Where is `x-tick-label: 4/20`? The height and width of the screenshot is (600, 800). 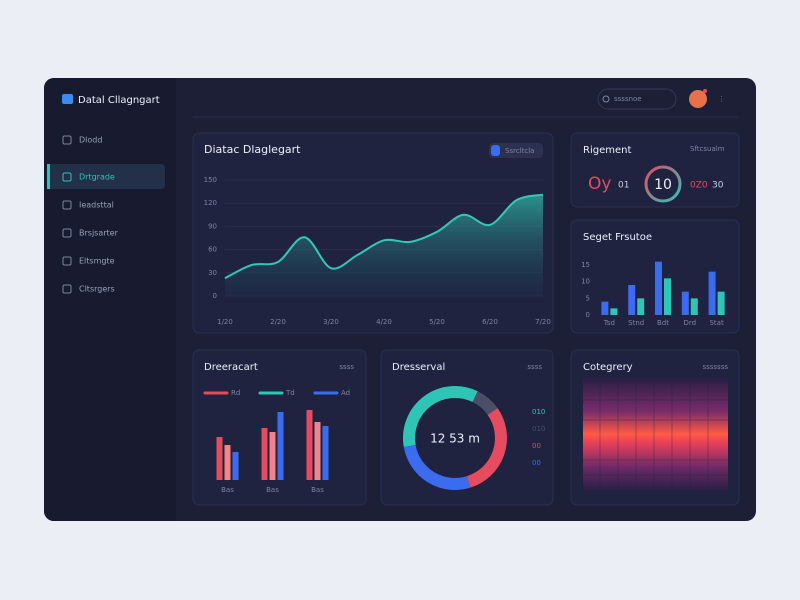 x-tick-label: 4/20 is located at coordinates (384, 322).